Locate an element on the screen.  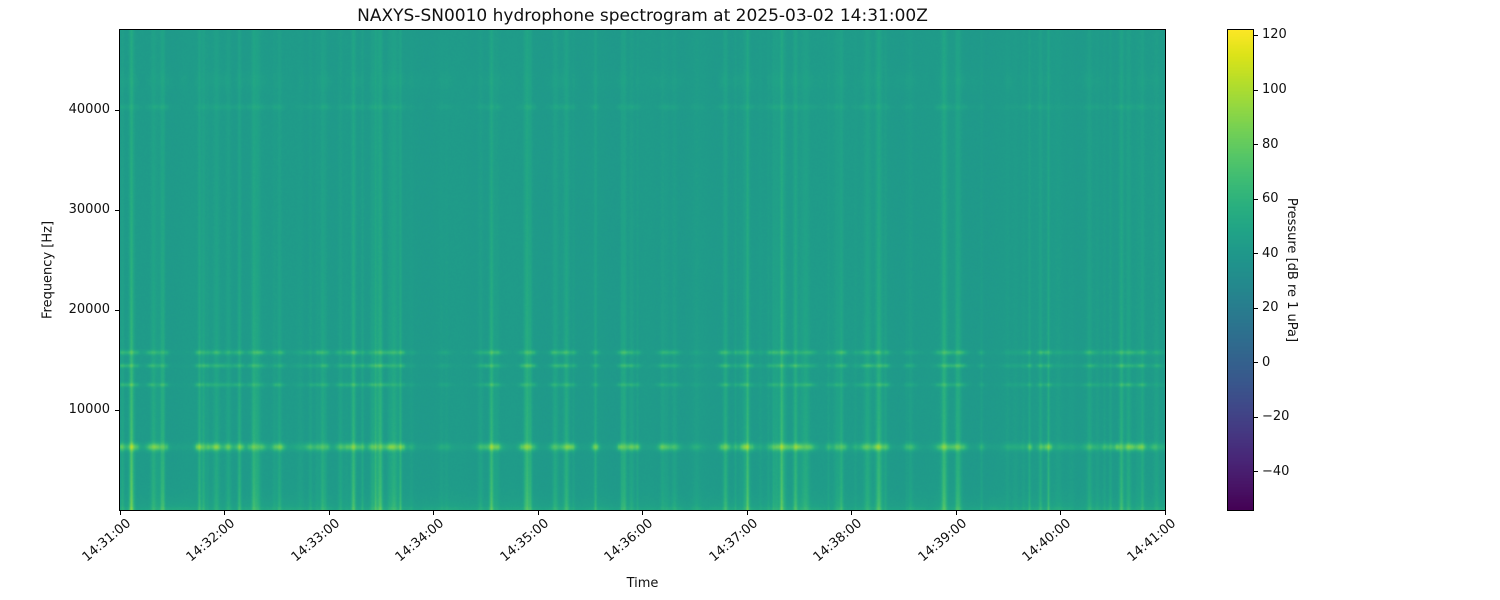
colorbar is located at coordinates (1240, 270).